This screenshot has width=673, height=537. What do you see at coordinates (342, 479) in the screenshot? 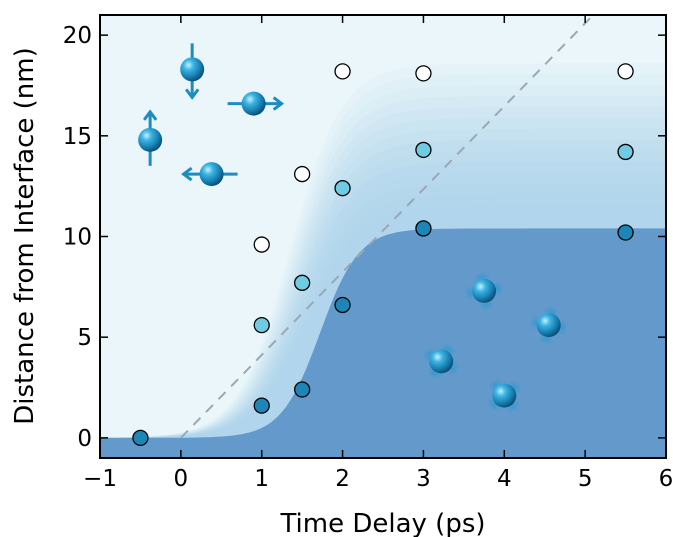
I see `x-tick-label: 2` at bounding box center [342, 479].